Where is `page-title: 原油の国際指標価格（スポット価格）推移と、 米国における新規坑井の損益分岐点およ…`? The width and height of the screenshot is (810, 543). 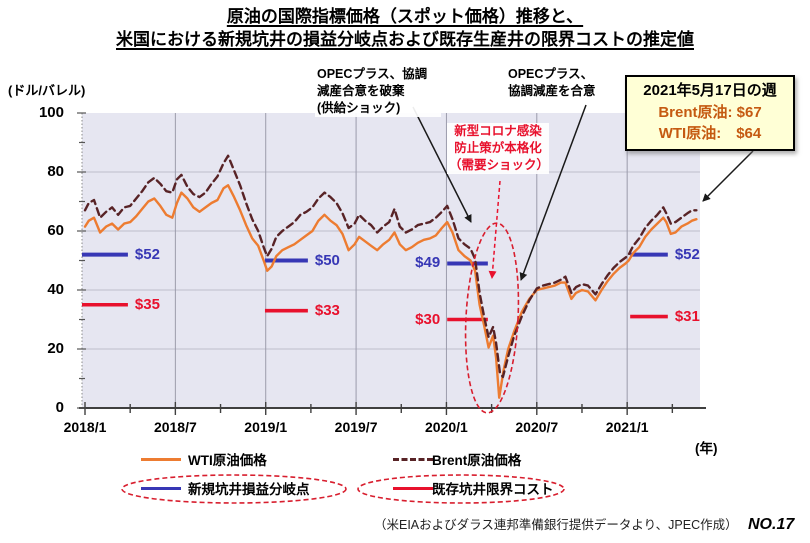
page-title: 原油の国際指標価格（スポット価格）推移と、 米国における新規坑井の損益分岐点およ… is located at coordinates (405, 28).